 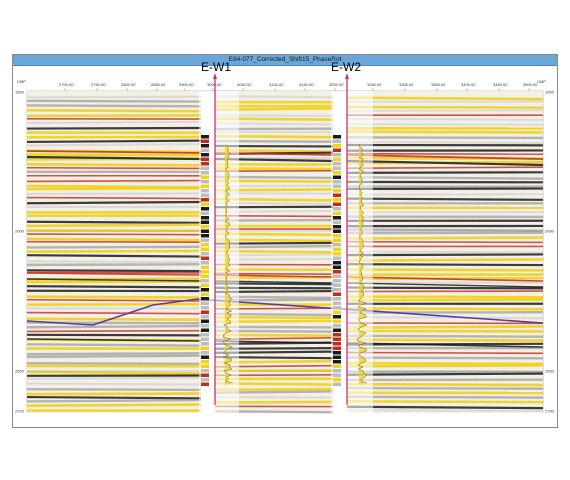 What do you see at coordinates (438, 84) in the screenshot?
I see `top-tick-label: 3350.00` at bounding box center [438, 84].